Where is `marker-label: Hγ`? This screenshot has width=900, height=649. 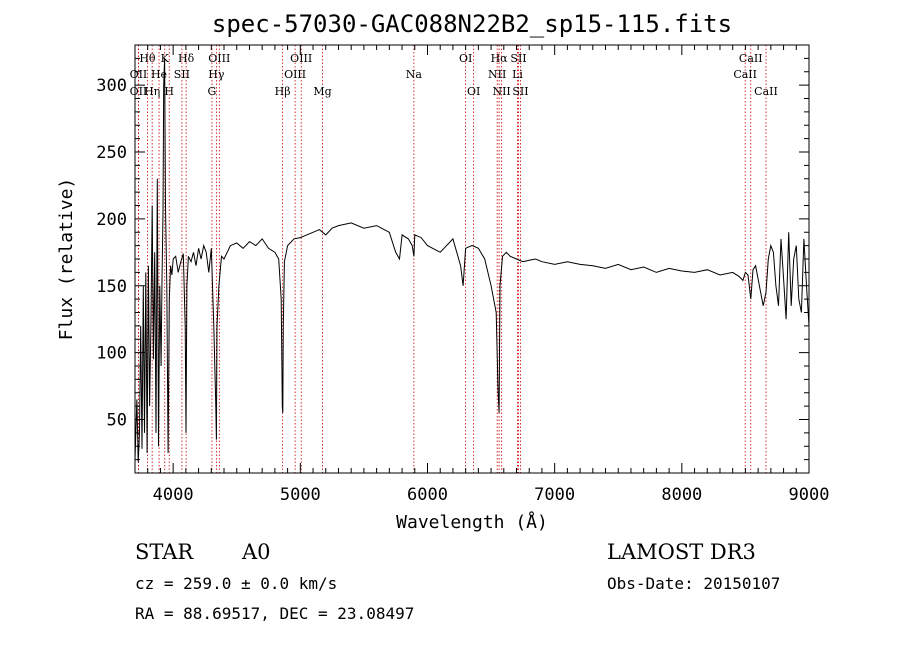
marker-label: Hγ is located at coordinates (216, 74).